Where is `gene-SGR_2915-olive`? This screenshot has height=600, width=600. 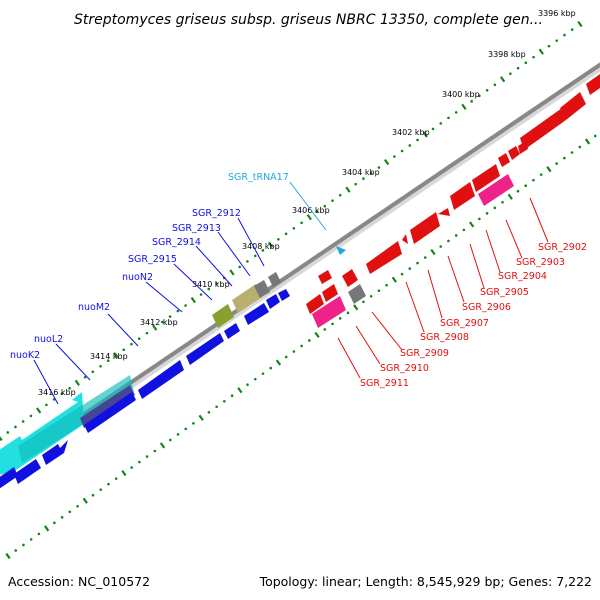 gene-SGR_2915-olive is located at coordinates (223, 316).